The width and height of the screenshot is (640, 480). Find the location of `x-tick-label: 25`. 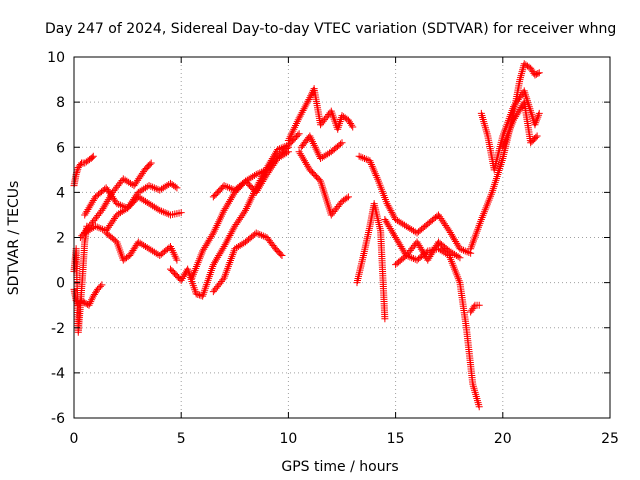

x-tick-label: 25 is located at coordinates (610, 439).